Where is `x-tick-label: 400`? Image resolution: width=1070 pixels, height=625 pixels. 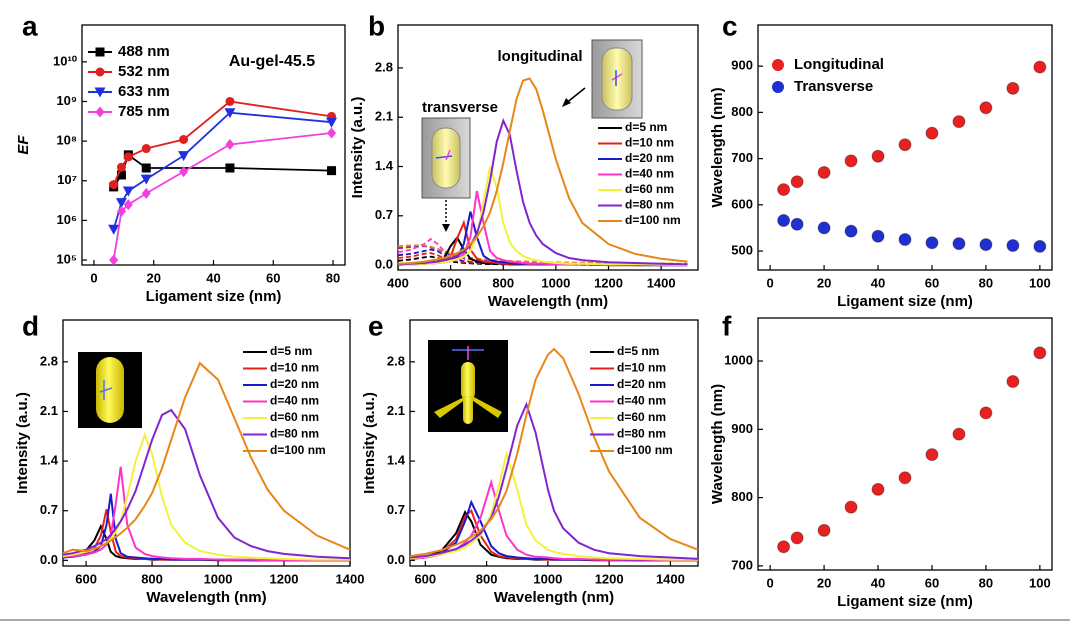
x-tick-label: 400 is located at coordinates (398, 282).